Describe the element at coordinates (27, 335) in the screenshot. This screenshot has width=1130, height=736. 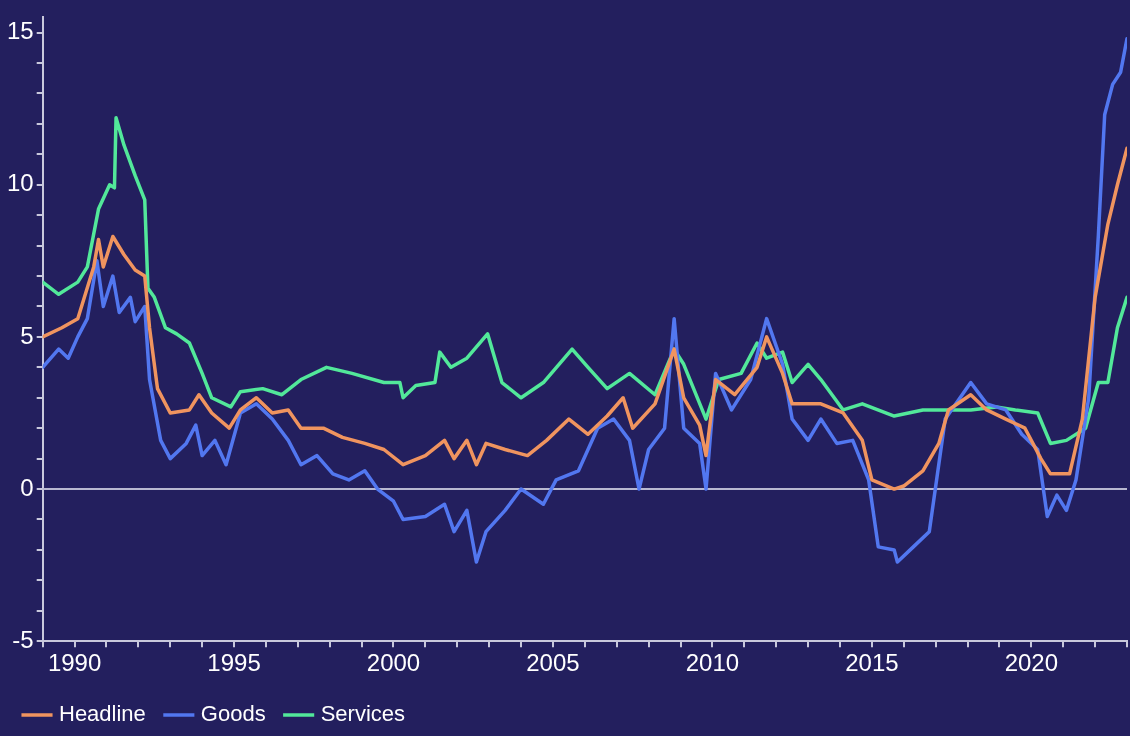
I see `y-tick-label: 5` at that location.